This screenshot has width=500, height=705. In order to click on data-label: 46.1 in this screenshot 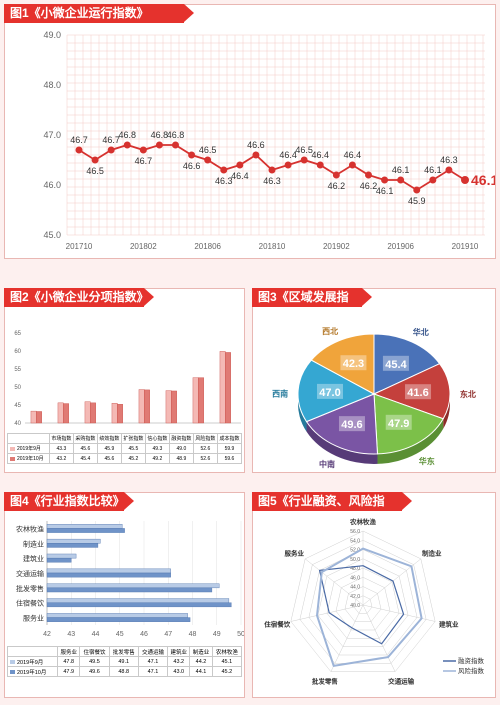, I will do `click(385, 191)`.